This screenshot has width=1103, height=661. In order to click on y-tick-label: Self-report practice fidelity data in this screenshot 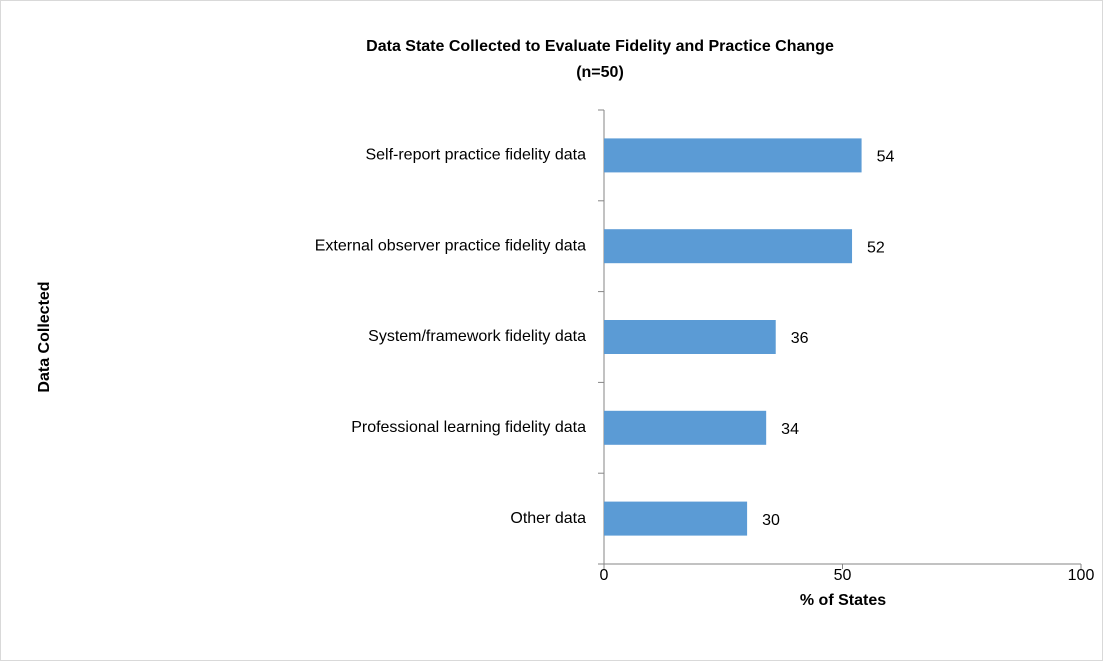, I will do `click(475, 155)`.